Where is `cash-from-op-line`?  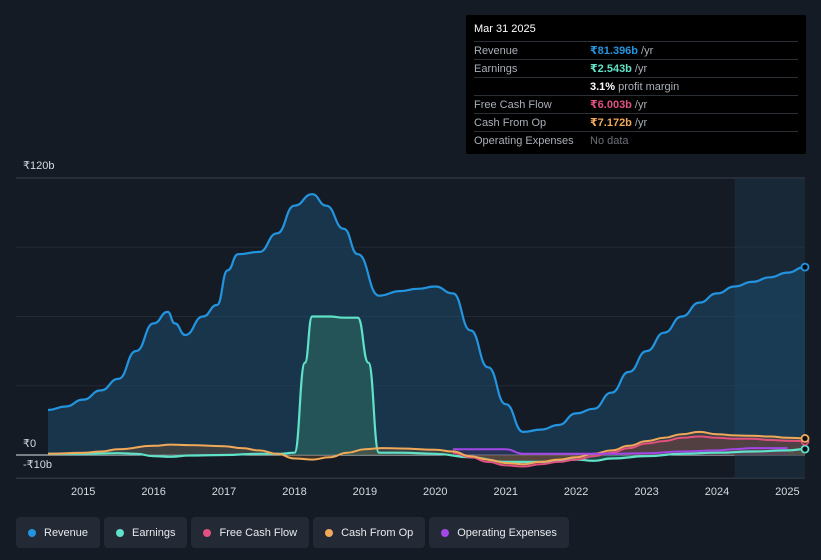 cash-from-op-line is located at coordinates (426, 448).